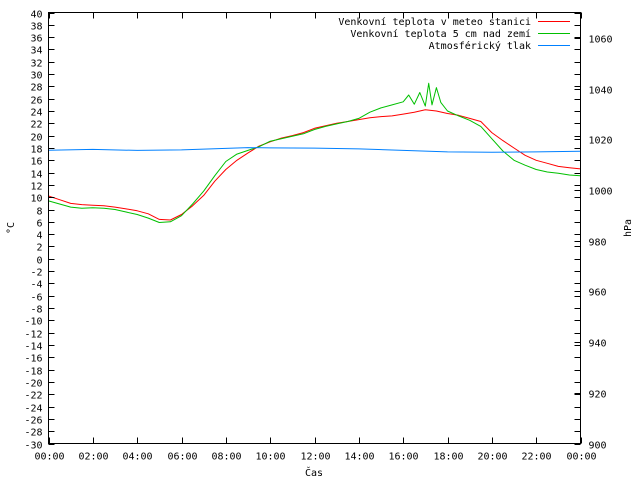 This screenshot has width=640, height=480. What do you see at coordinates (93, 457) in the screenshot?
I see `x-tick-label: 02:00` at bounding box center [93, 457].